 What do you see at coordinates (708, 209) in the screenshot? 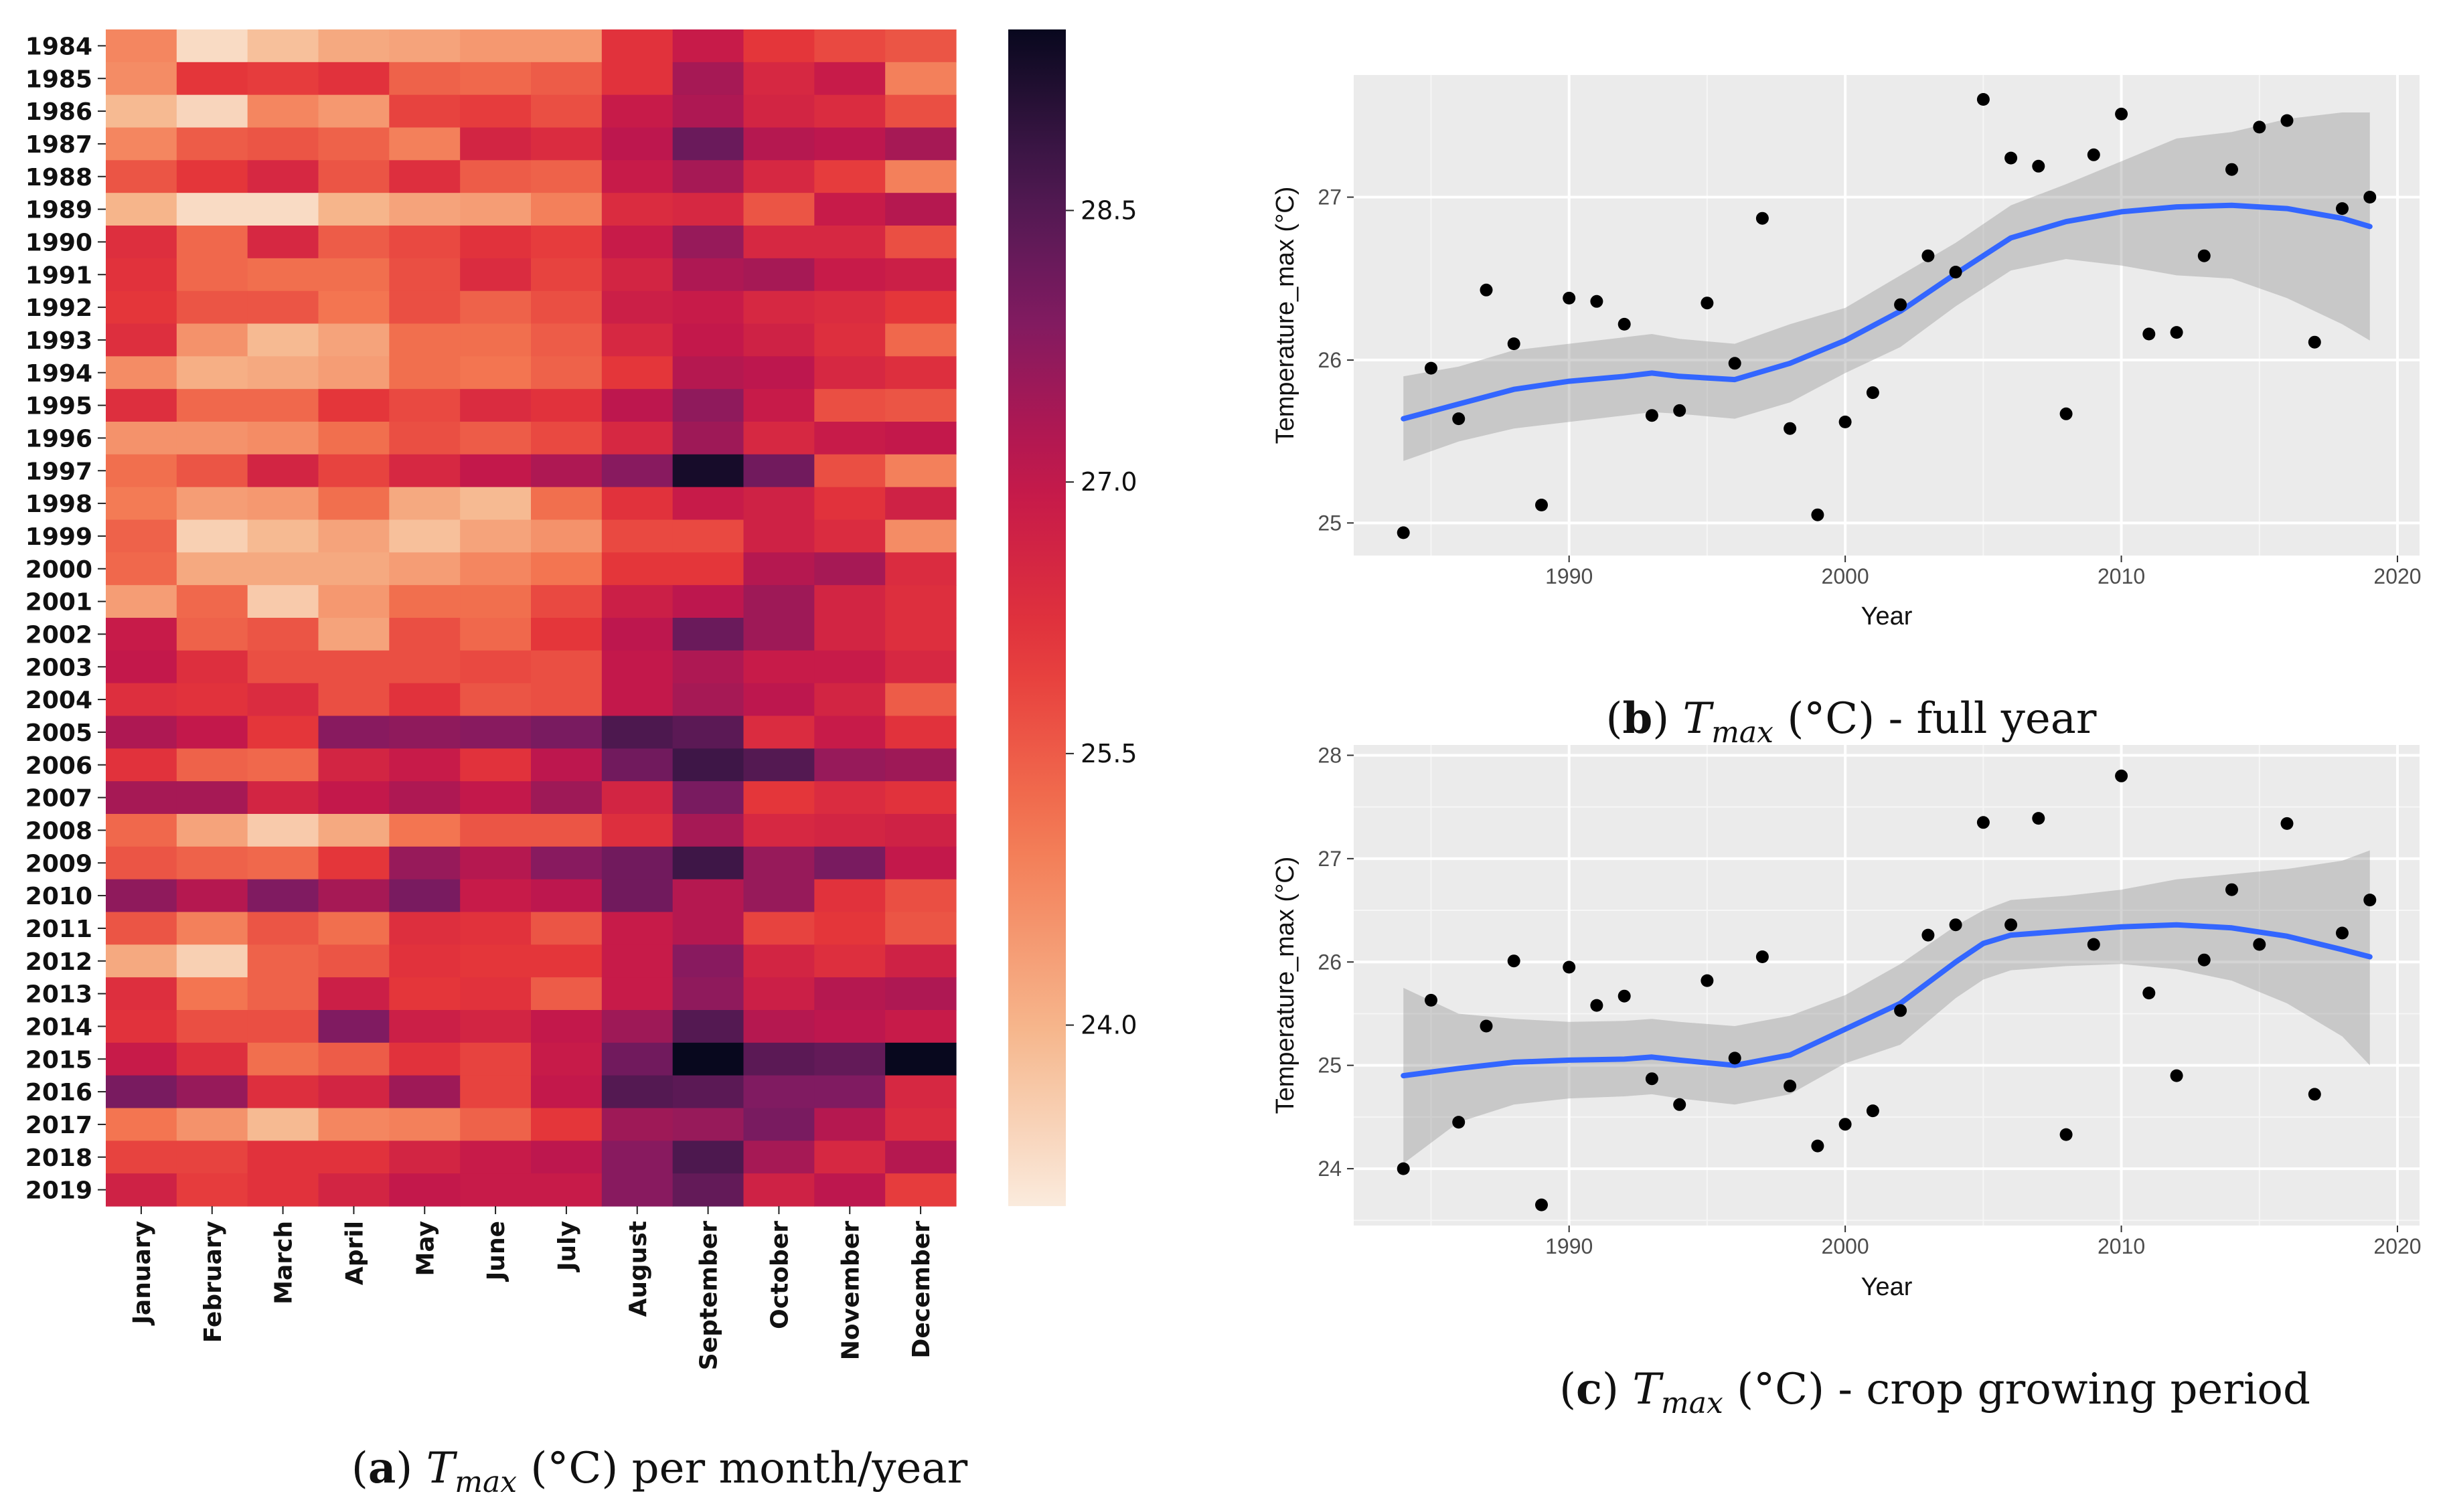
I see `heatmap-cell-1989-September` at bounding box center [708, 209].